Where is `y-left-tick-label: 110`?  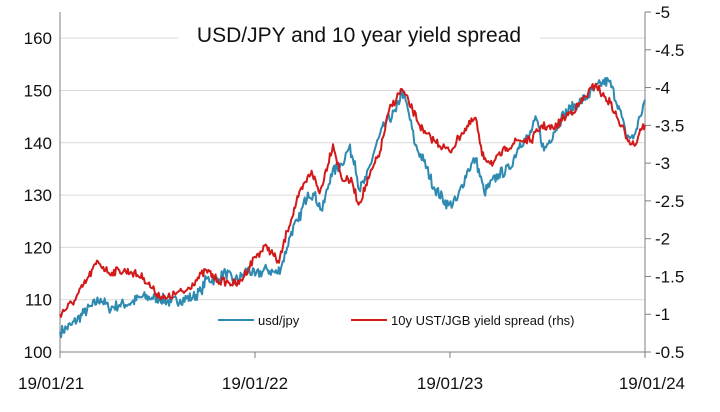 y-left-tick-label: 110 is located at coordinates (38, 300).